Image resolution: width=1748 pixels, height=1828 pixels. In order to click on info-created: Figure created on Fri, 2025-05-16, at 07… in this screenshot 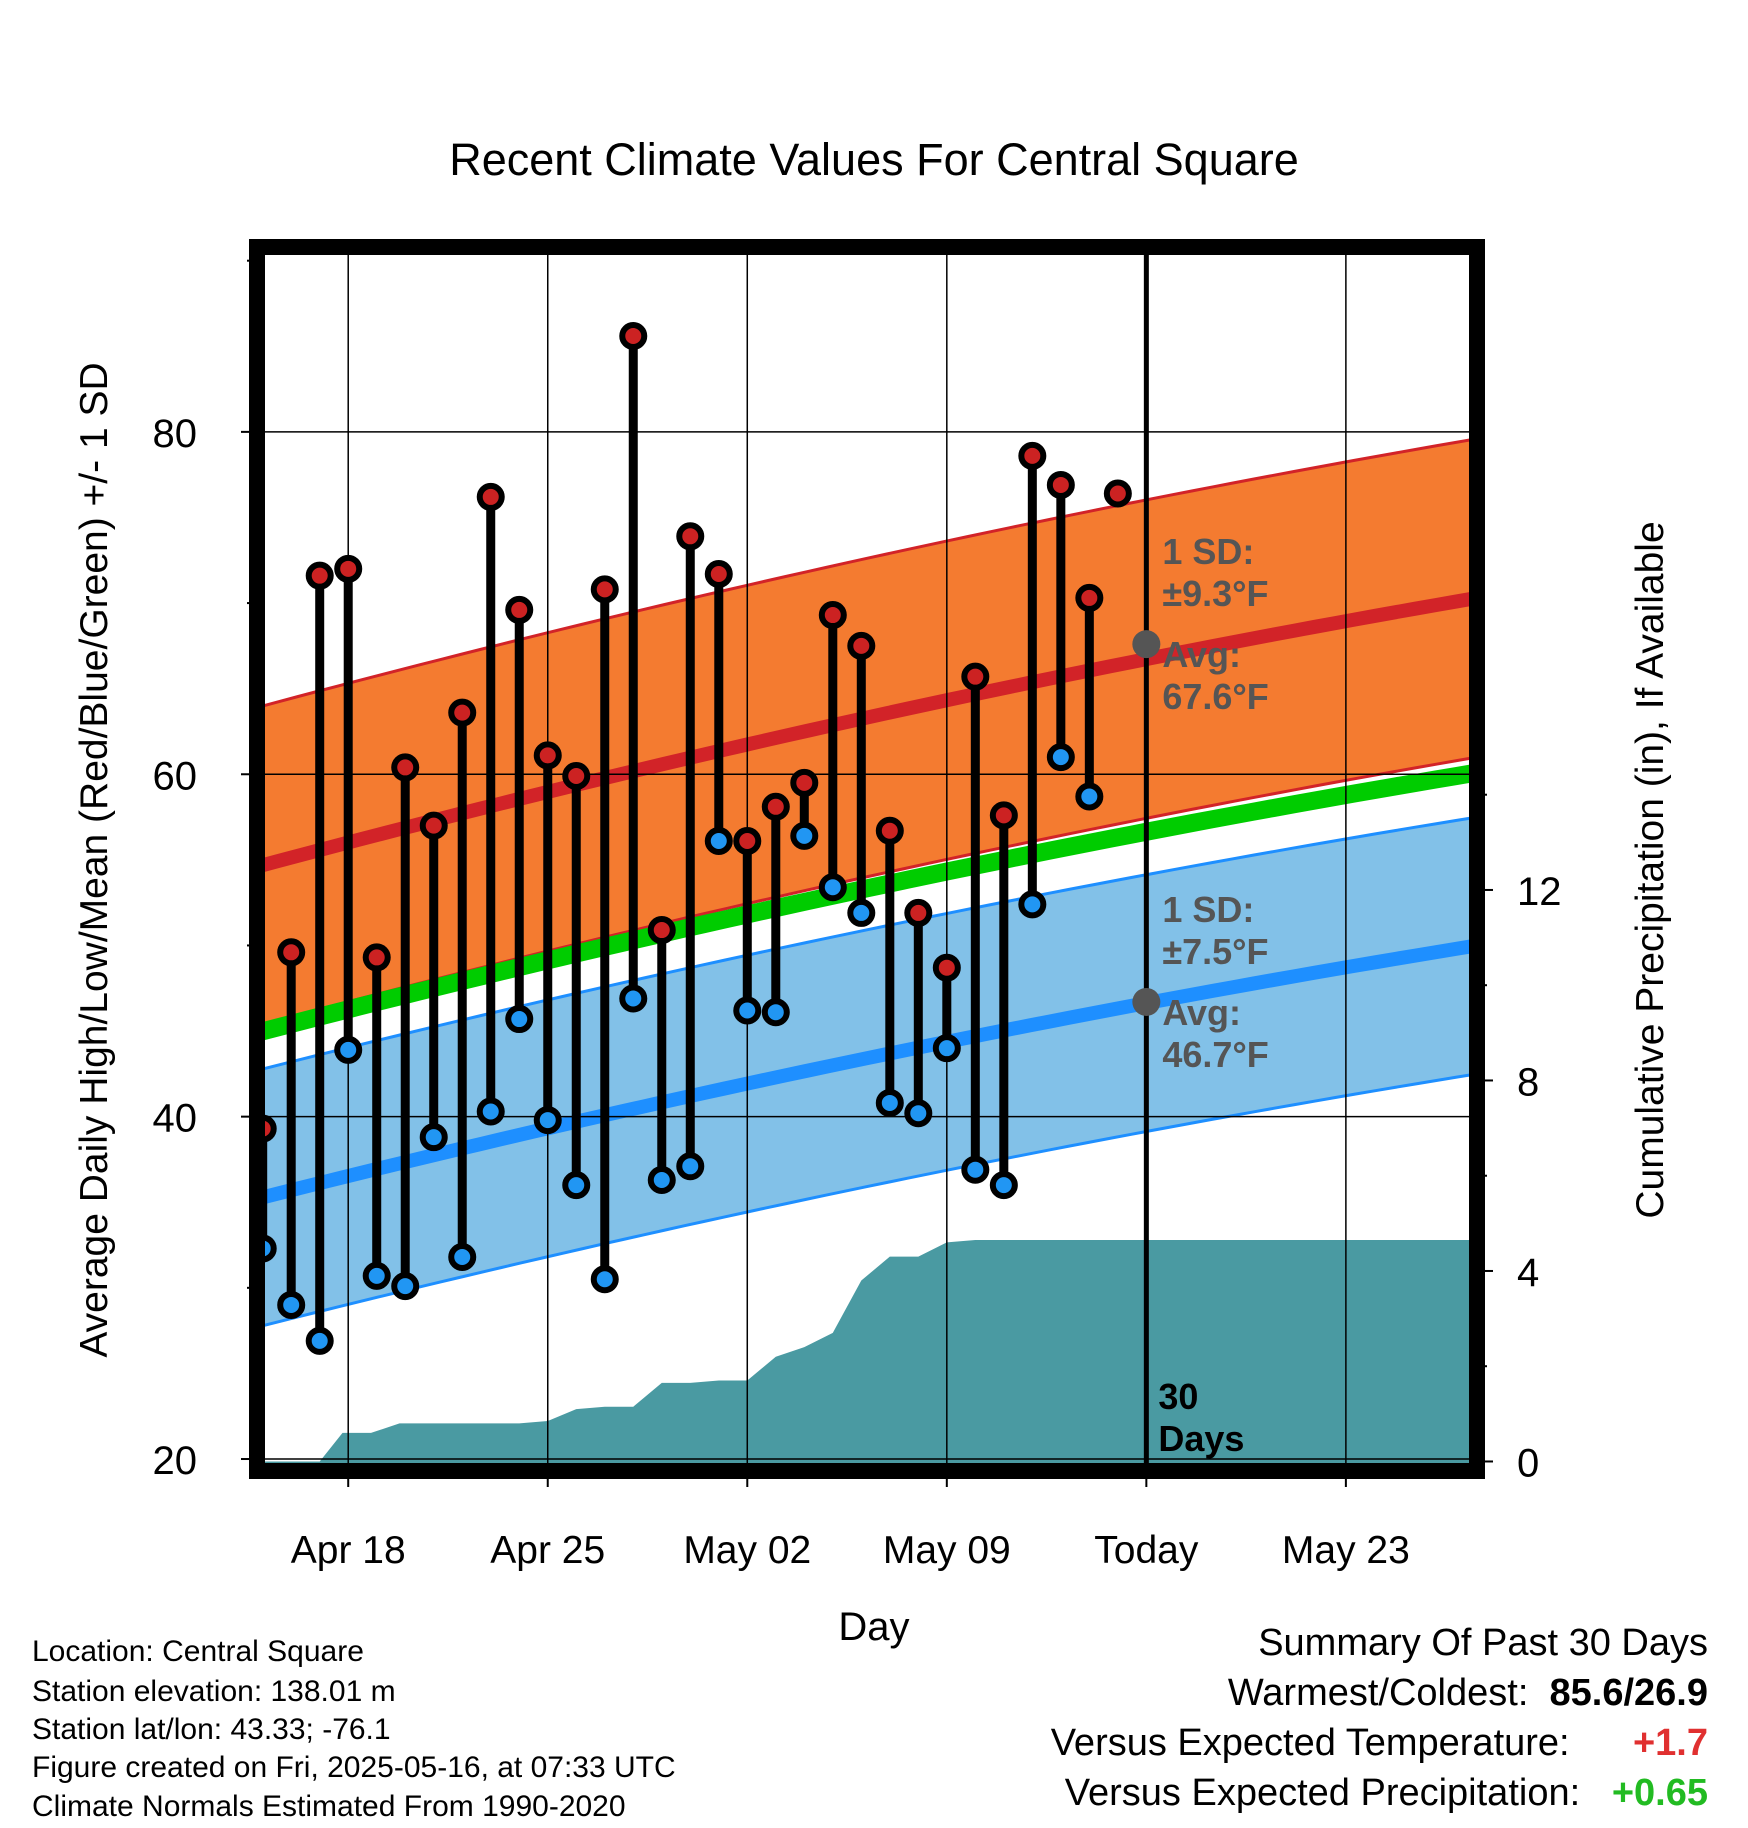, I will do `click(354, 1767)`.